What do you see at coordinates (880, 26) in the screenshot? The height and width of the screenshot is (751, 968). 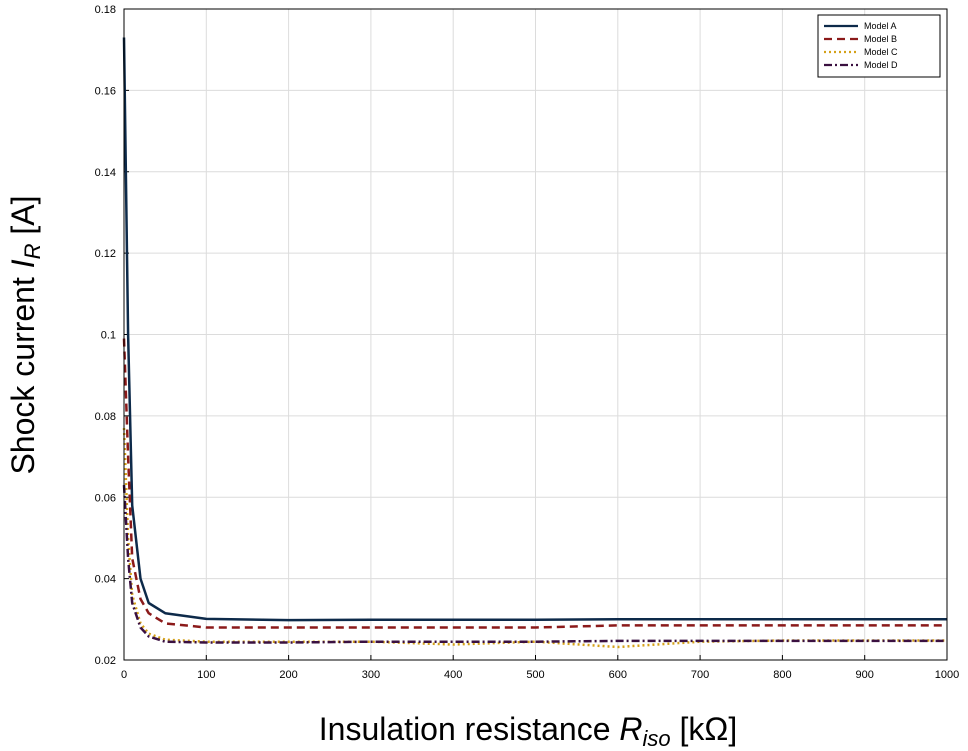 I see `legend-label: Model A` at bounding box center [880, 26].